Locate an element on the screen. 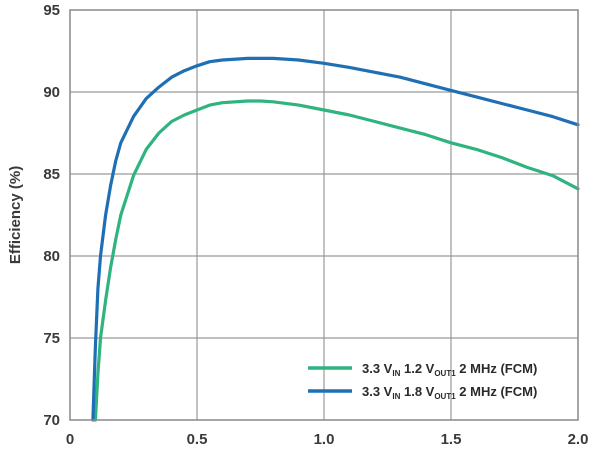  y-tick-label: 70 is located at coordinates (51, 420).